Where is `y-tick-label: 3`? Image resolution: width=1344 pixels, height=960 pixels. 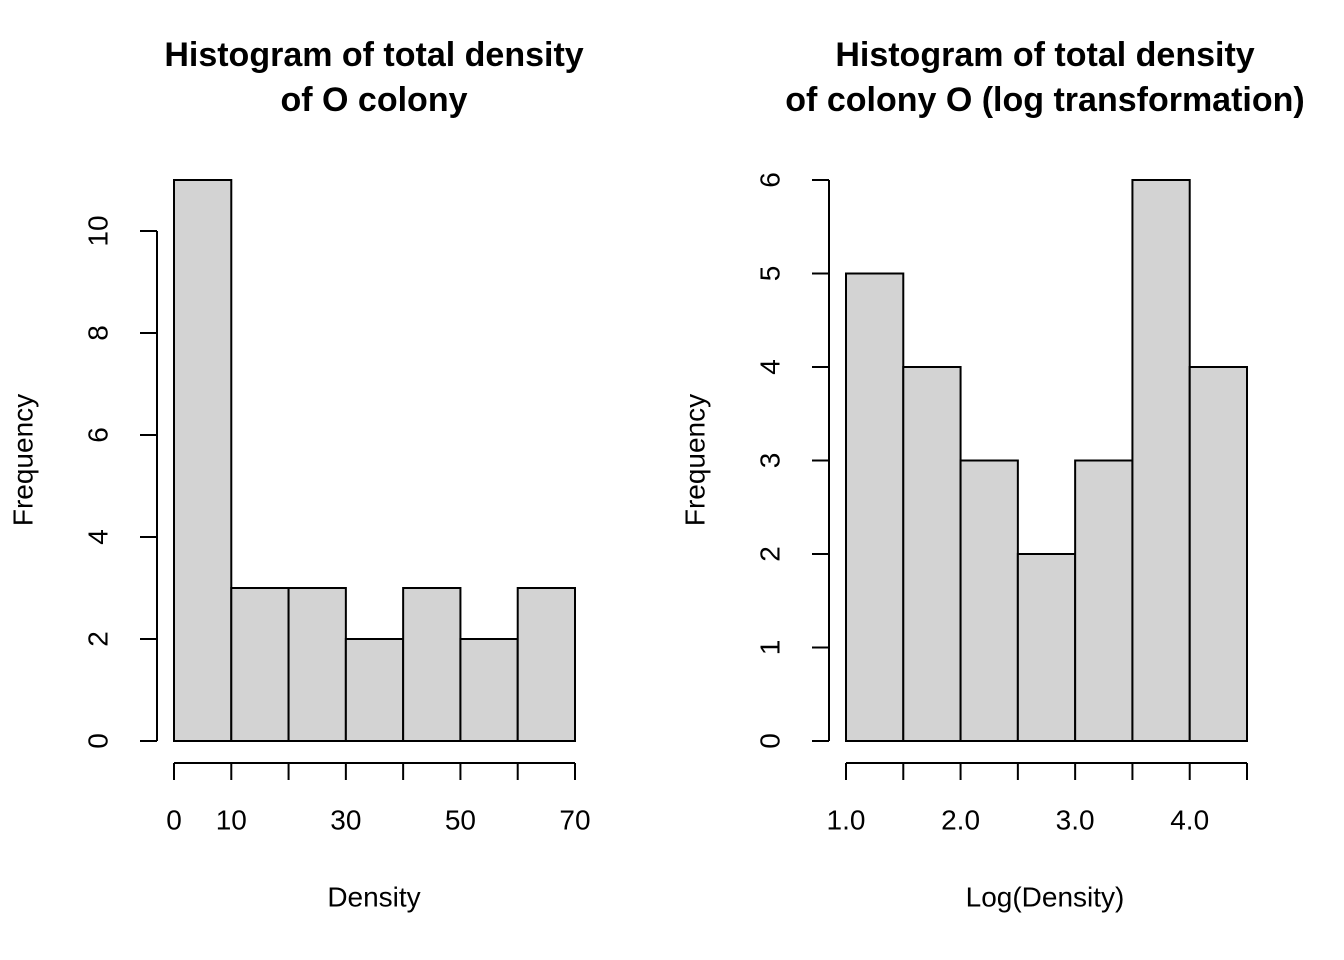
y-tick-label: 3 is located at coordinates (769, 461).